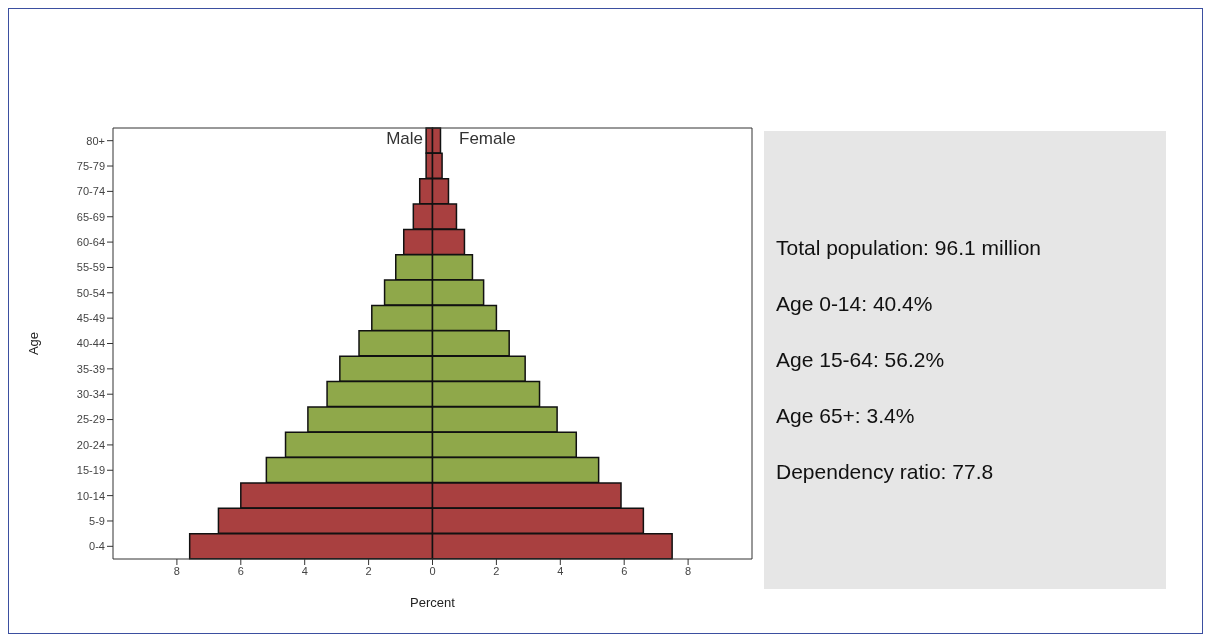  What do you see at coordinates (90, 419) in the screenshot?
I see `y-tick-label: 25-29` at bounding box center [90, 419].